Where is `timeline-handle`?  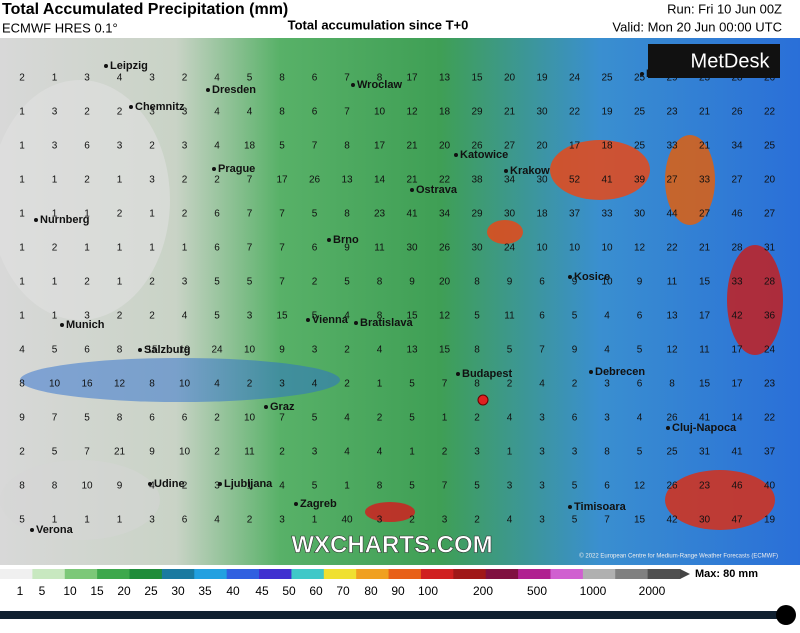
timeline-handle is located at coordinates (786, 615).